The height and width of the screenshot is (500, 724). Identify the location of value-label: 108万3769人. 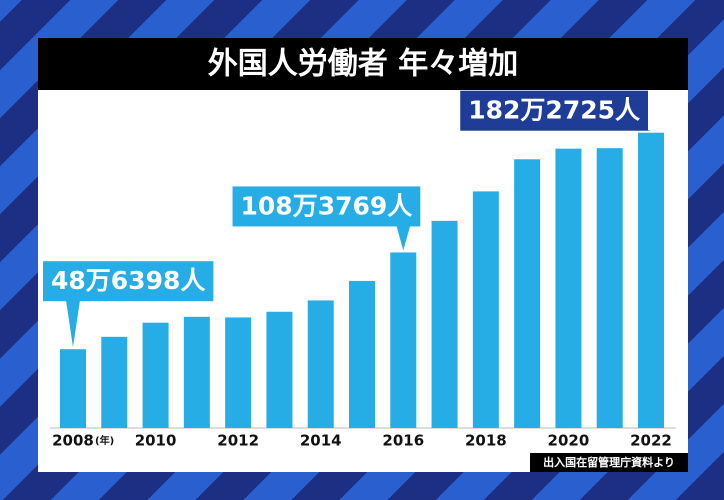
(327, 205).